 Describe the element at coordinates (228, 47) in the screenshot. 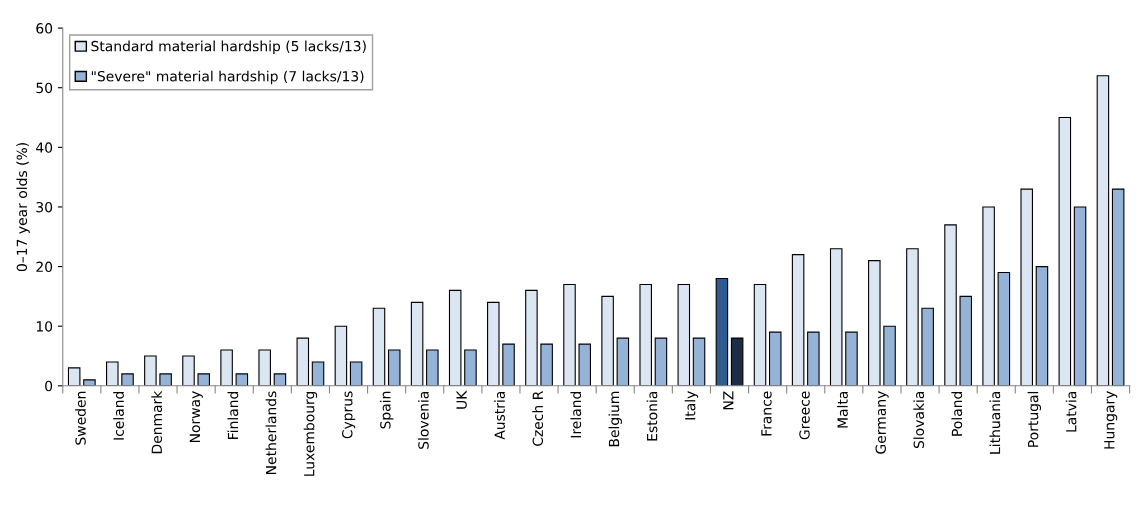

I see `legend-label: Standard material hardship (5 lacks/13)` at that location.